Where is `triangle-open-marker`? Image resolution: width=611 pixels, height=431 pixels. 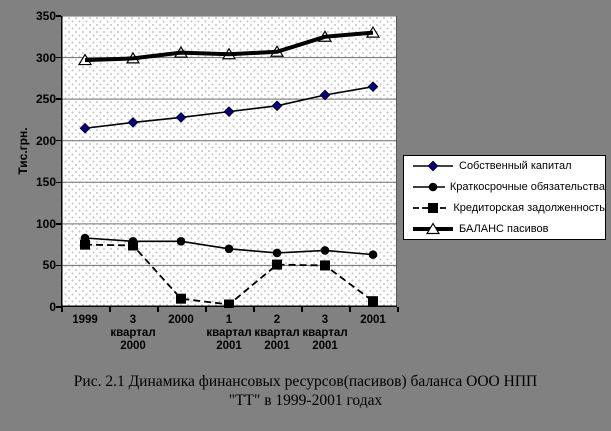 triangle-open-marker is located at coordinates (433, 227).